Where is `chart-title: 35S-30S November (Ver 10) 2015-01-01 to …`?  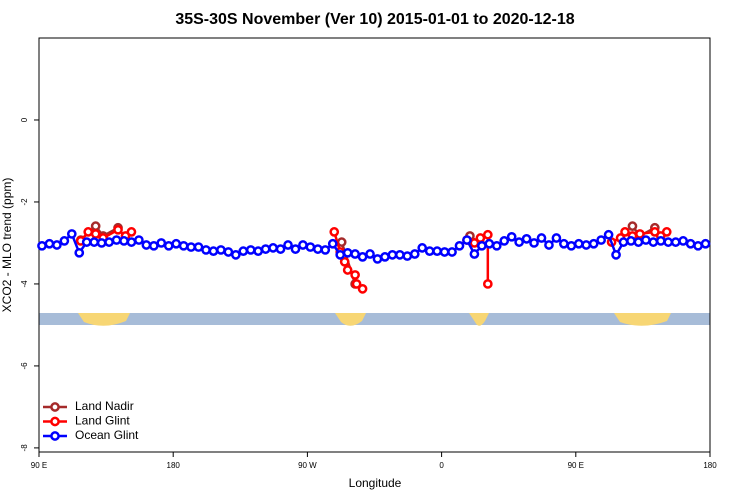 chart-title: 35S-30S November (Ver 10) 2015-01-01 to … is located at coordinates (374, 19).